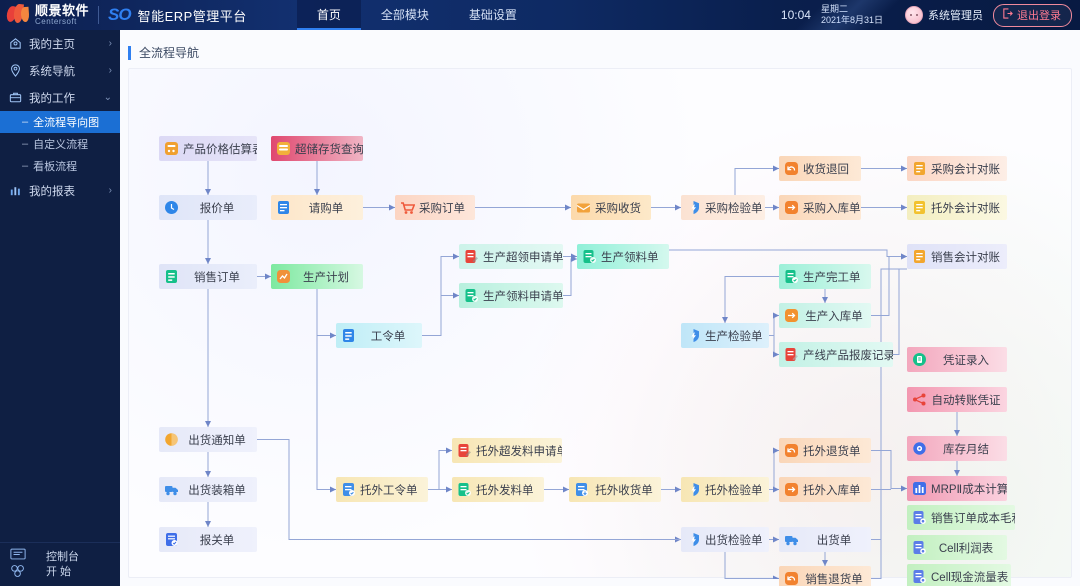  Describe the element at coordinates (832, 451) in the screenshot. I see `flow-node-label: 托外退货单` at that location.